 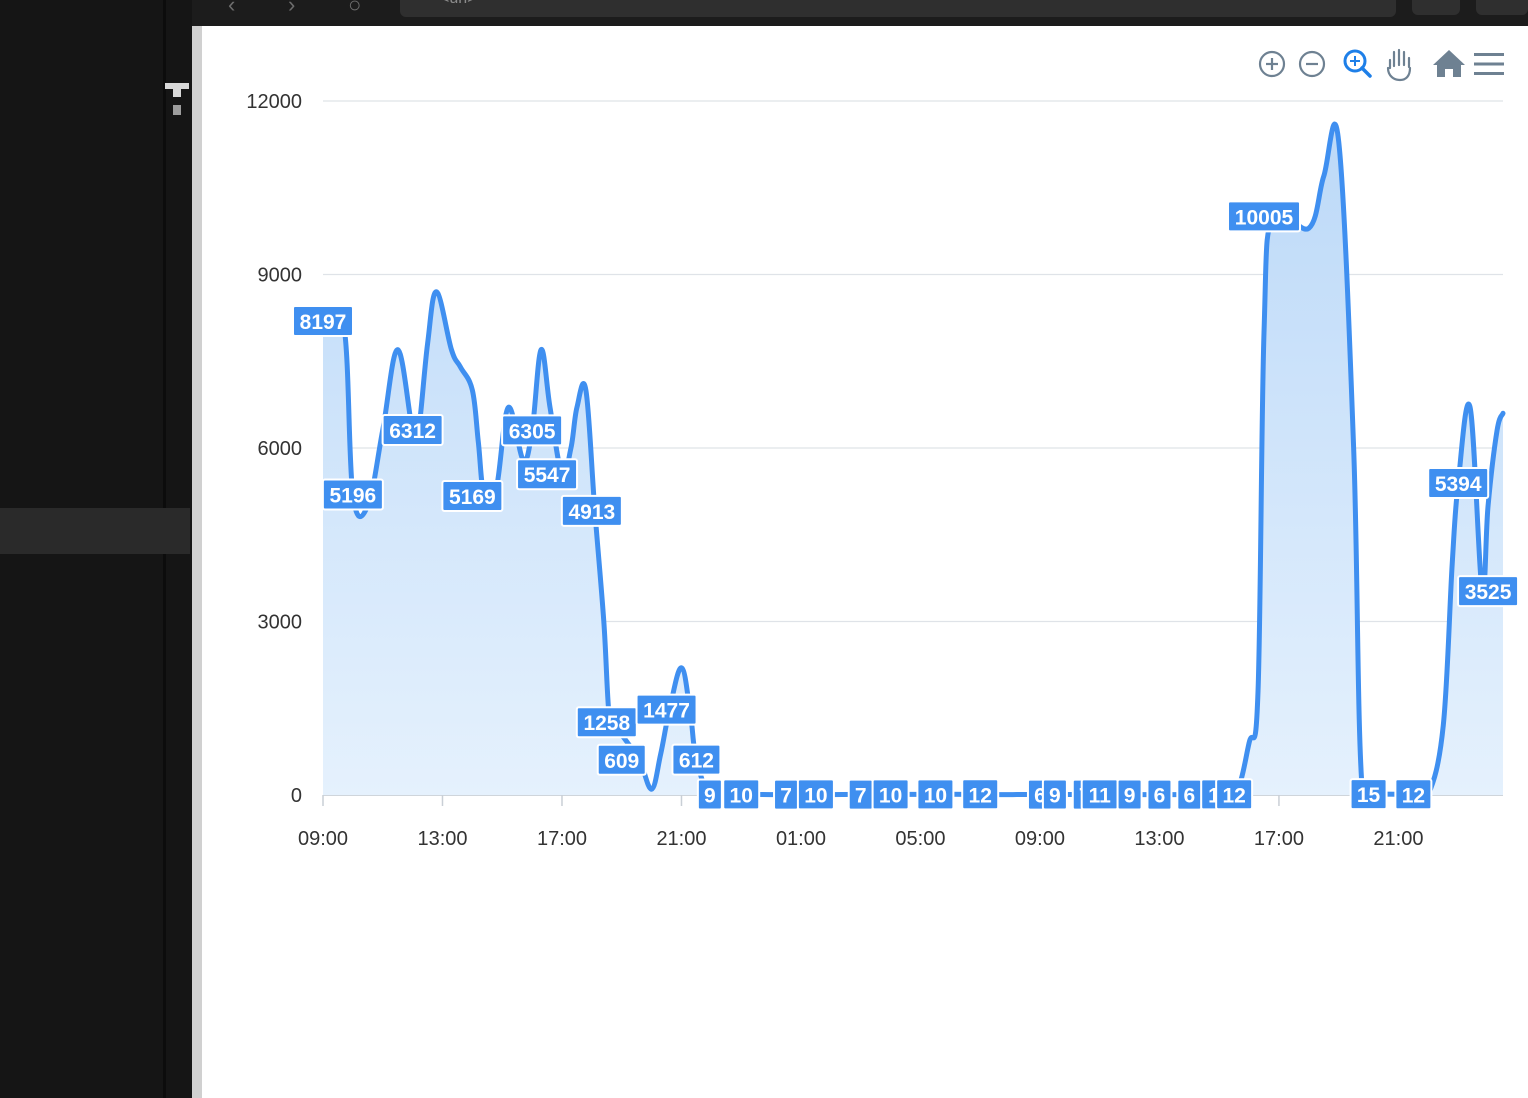 I want to click on data-label: 4913, so click(x=591, y=510).